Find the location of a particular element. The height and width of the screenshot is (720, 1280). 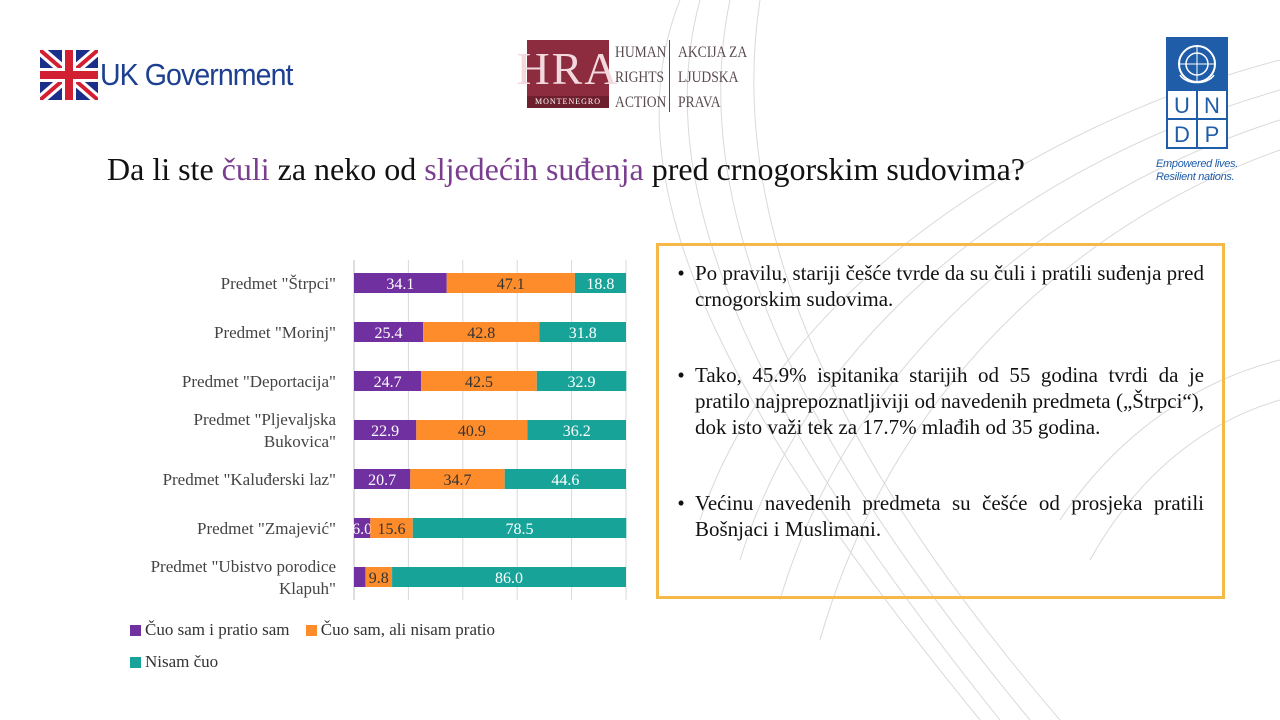

data-label: 78.5 is located at coordinates (520, 529).